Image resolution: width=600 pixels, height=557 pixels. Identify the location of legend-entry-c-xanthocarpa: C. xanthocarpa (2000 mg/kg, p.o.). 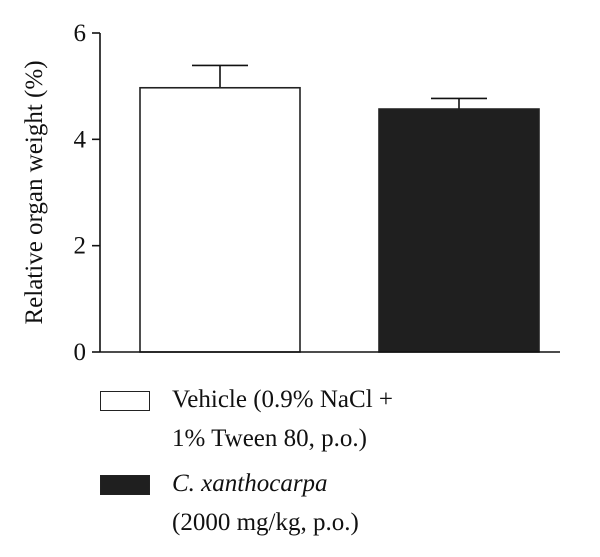
(340, 506).